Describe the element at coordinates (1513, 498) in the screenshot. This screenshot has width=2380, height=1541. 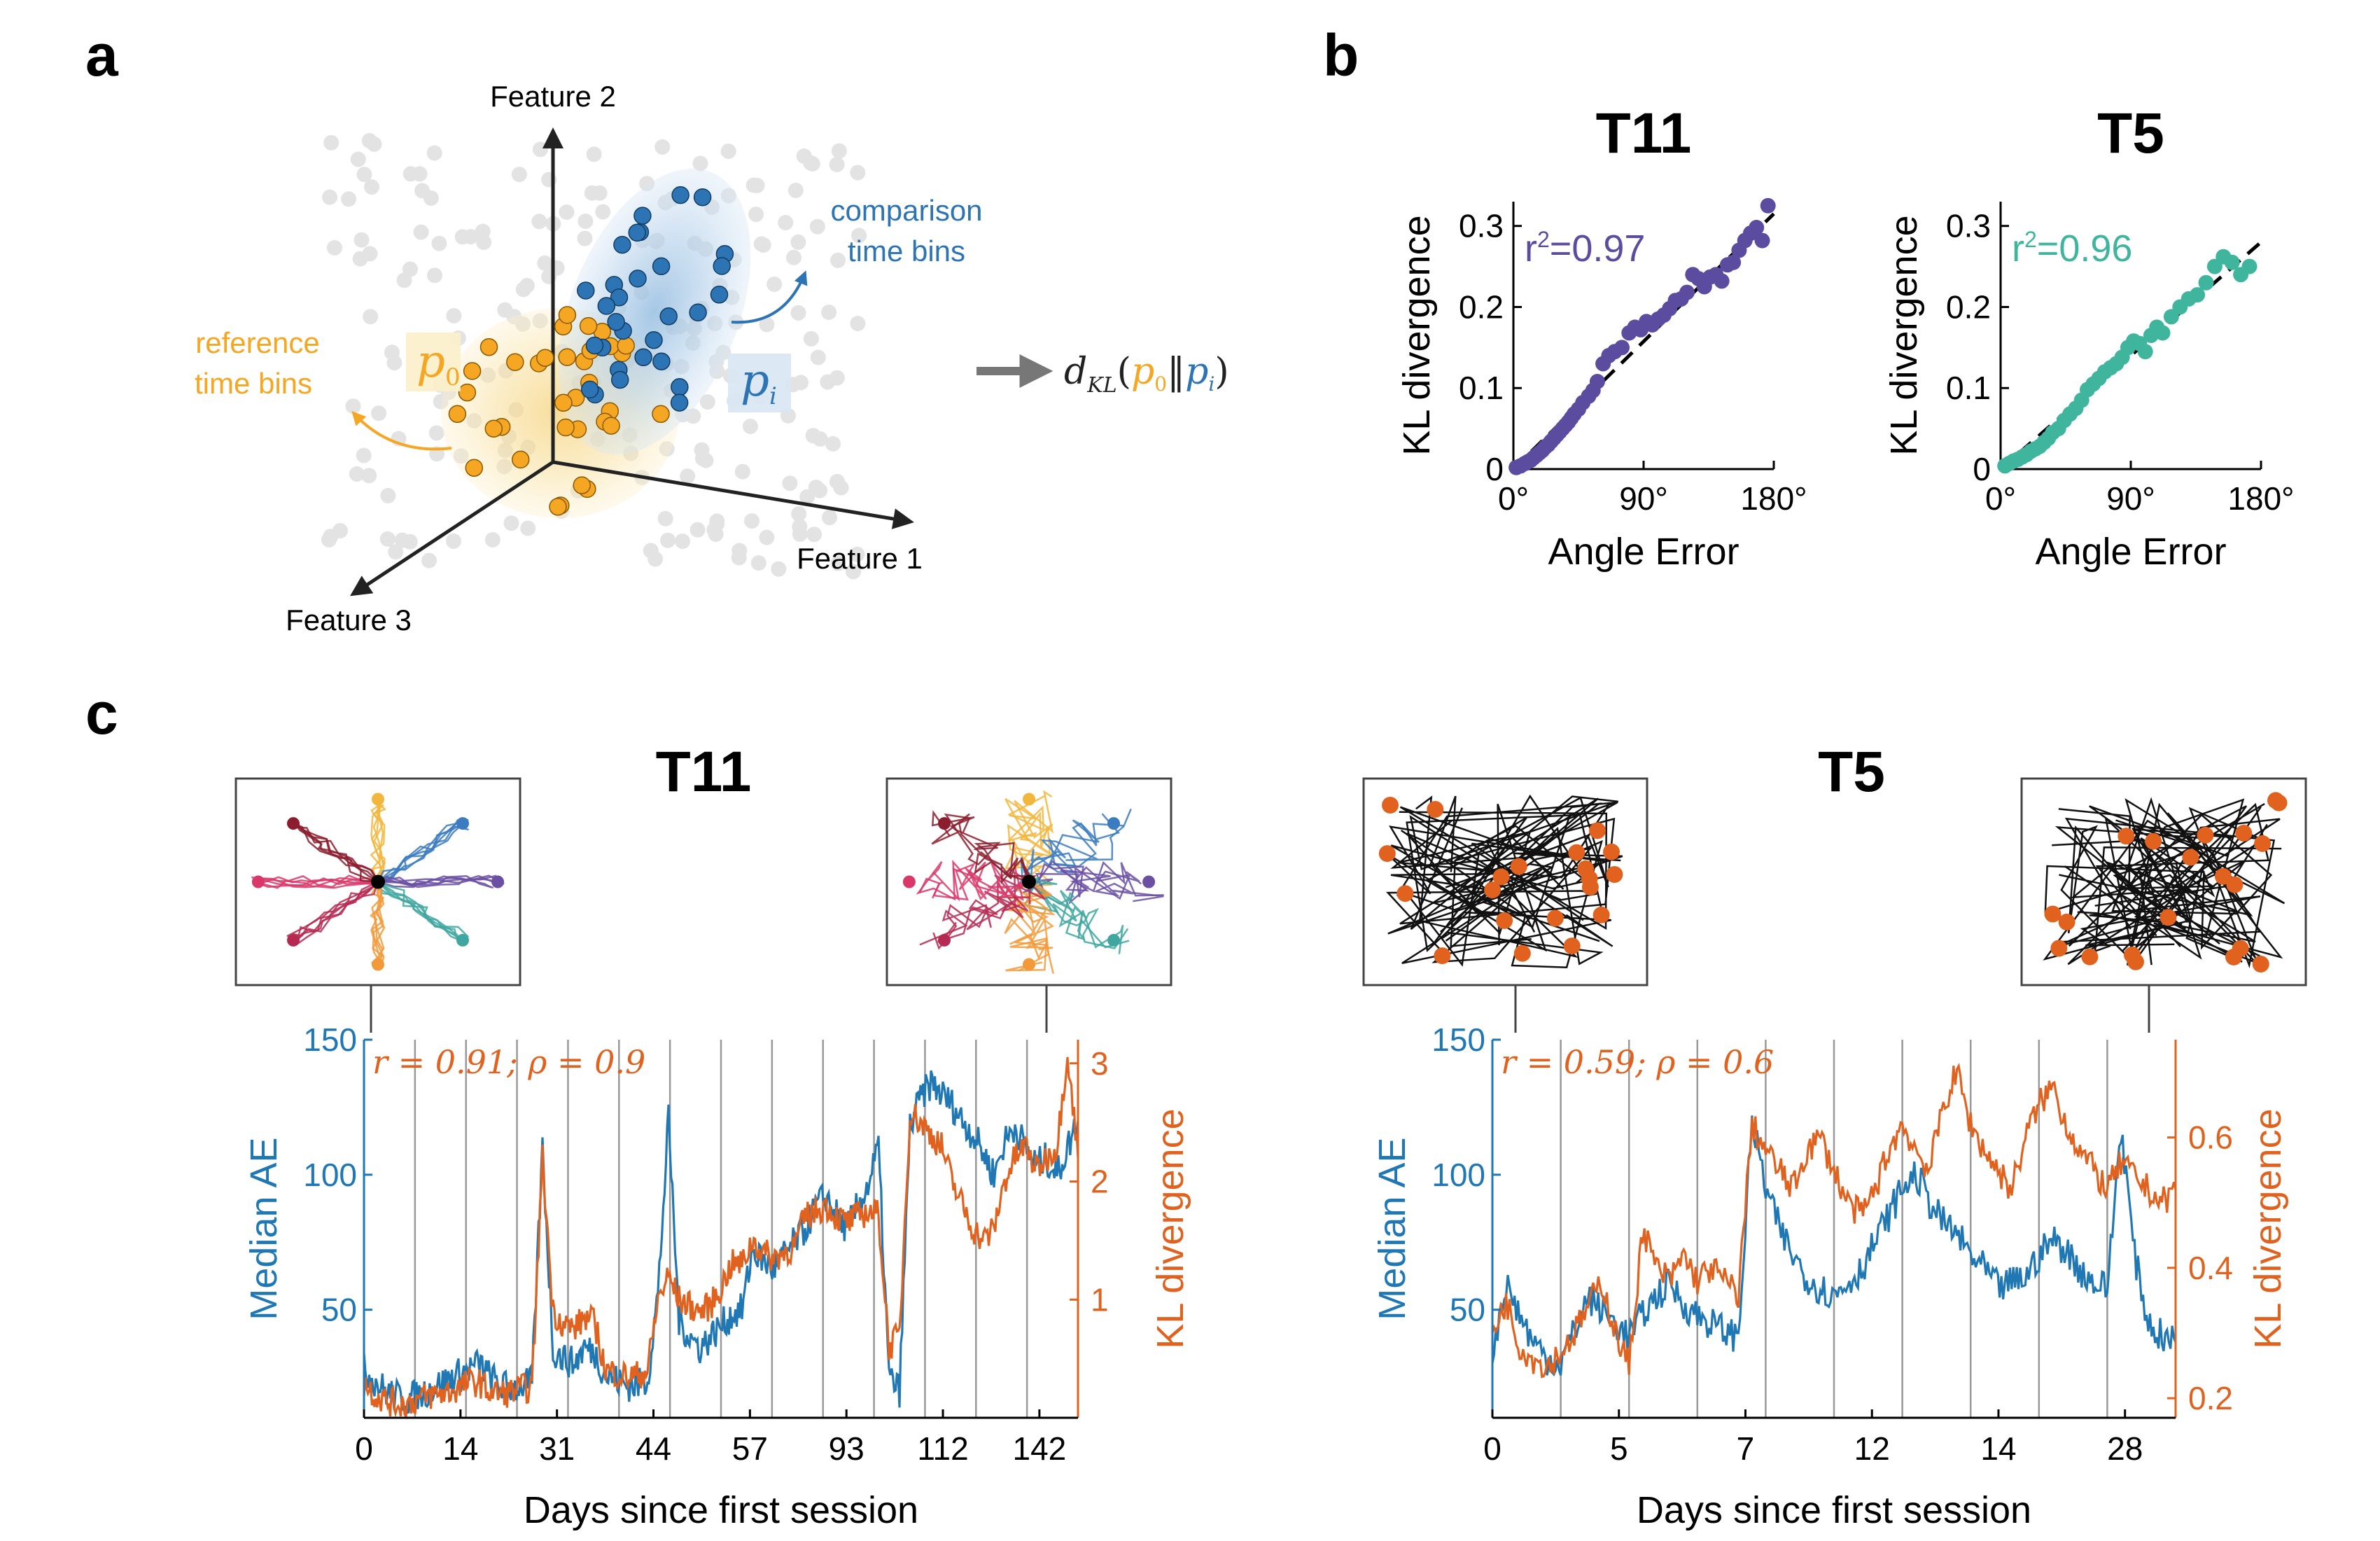
I see `x-tick-label: 0°` at that location.